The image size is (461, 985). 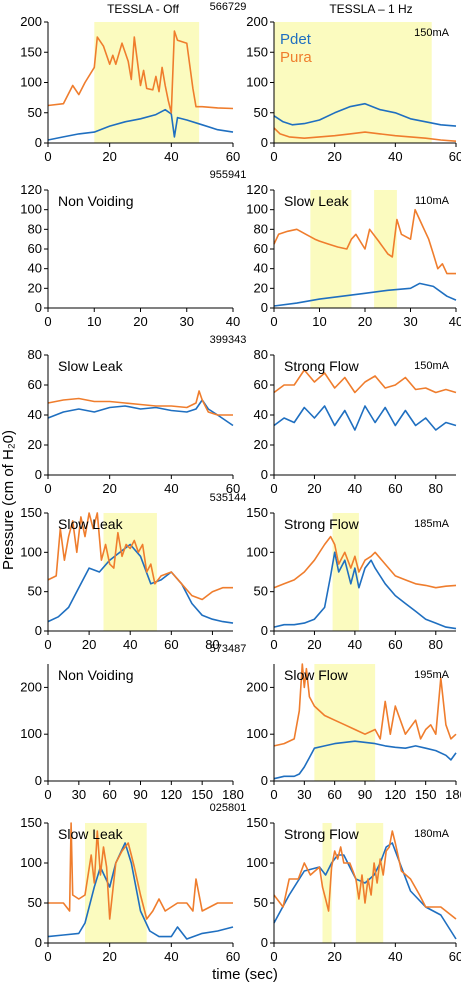 I want to click on run-id: 566729, so click(x=228, y=7).